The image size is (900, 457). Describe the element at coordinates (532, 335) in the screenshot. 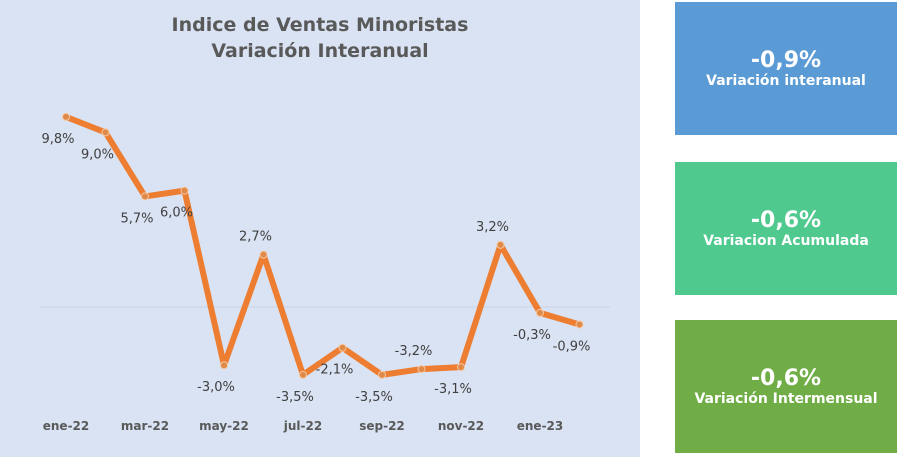

I see `data-label: -0,3%` at that location.